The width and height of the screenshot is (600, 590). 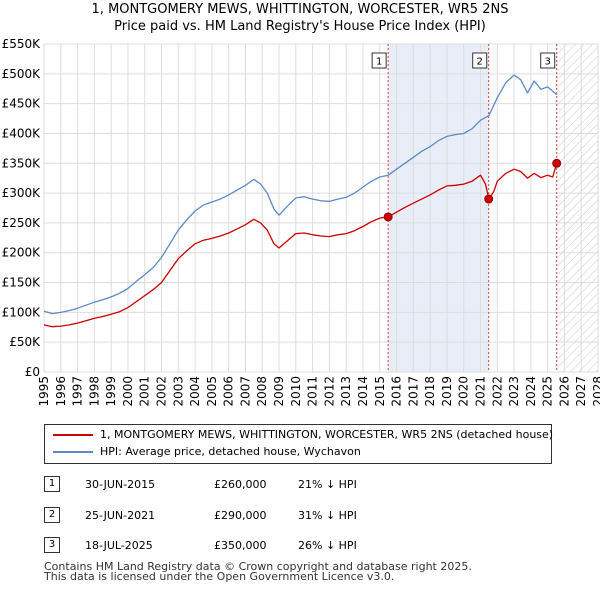 What do you see at coordinates (480, 391) in the screenshot?
I see `x-tick-label: 2021` at bounding box center [480, 391].